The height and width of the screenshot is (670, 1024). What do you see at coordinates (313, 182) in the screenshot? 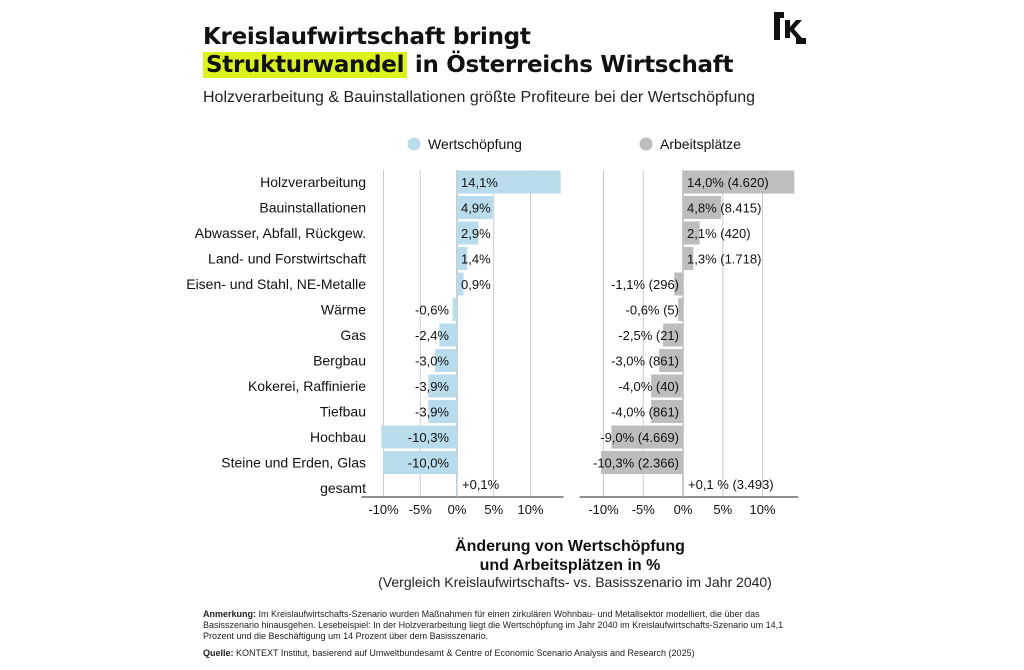
I see `category-label: Holzverarbeitung` at bounding box center [313, 182].